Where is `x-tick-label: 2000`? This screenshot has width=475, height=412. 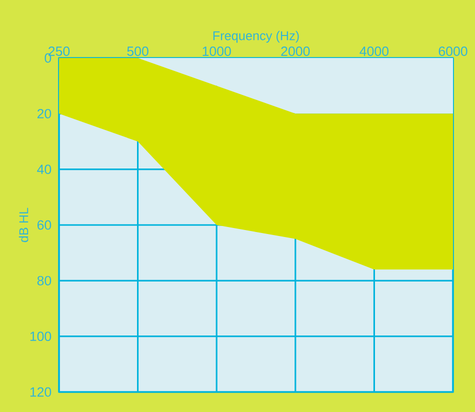
x-tick-label: 2000 is located at coordinates (295, 51).